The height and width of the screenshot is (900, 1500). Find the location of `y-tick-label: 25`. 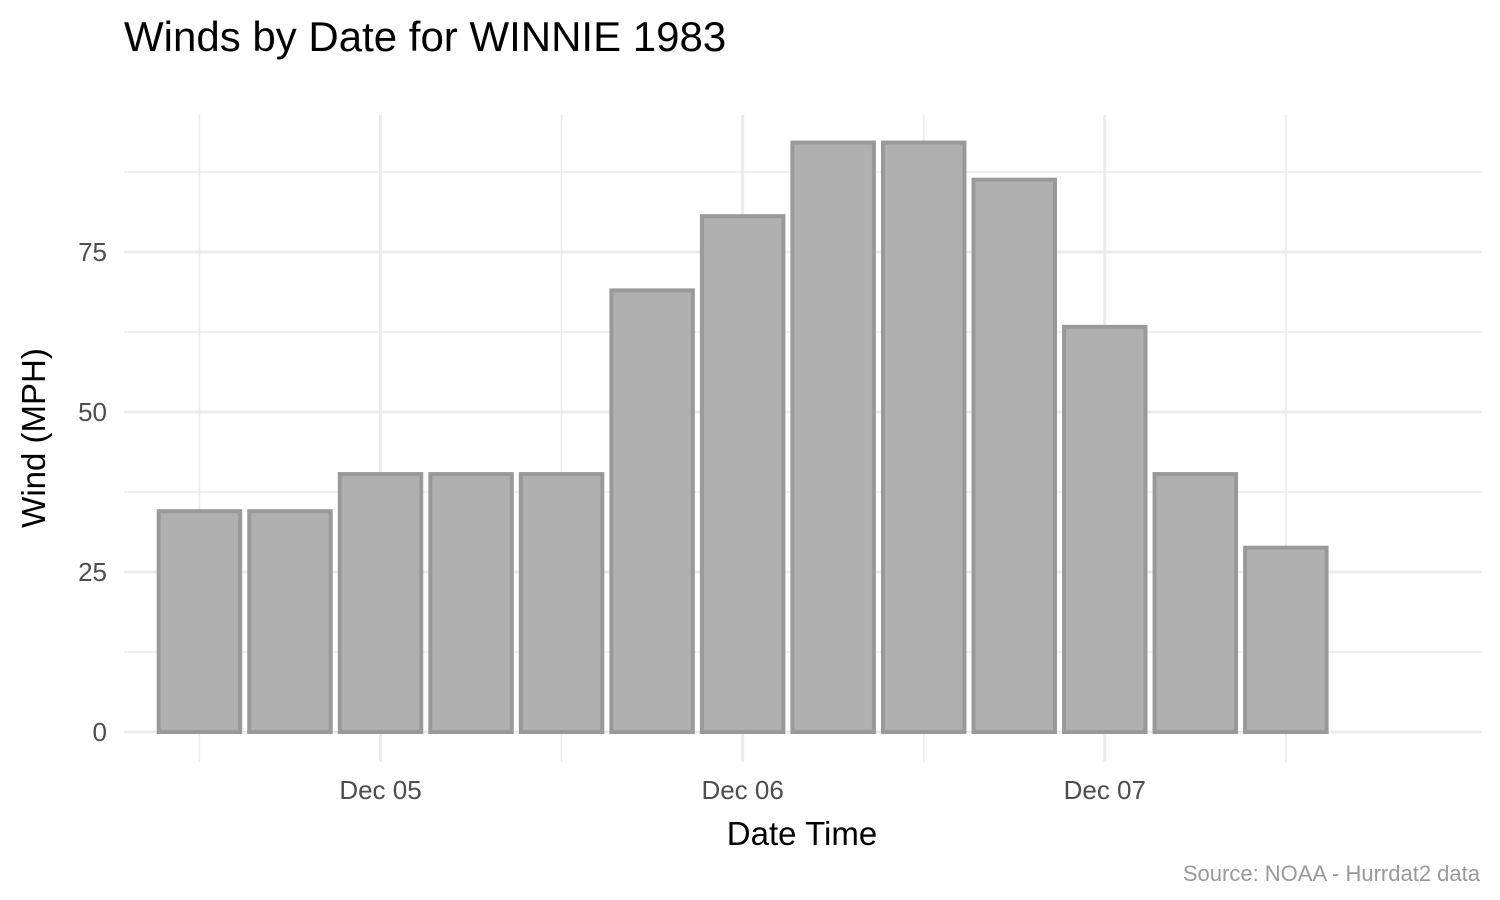

y-tick-label: 25 is located at coordinates (92, 572).